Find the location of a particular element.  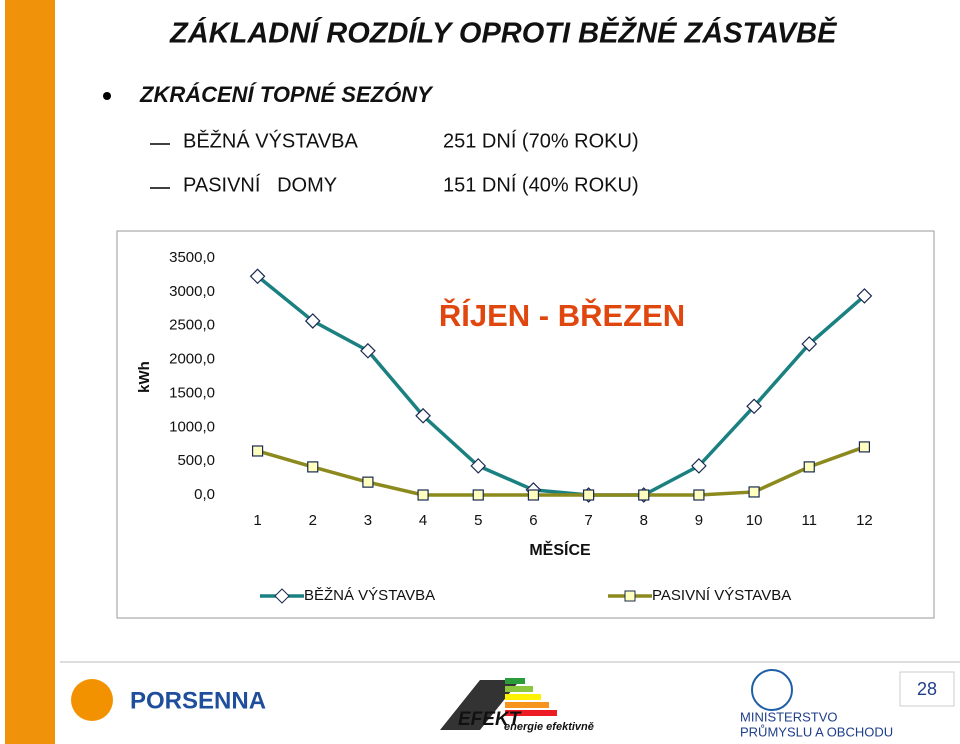

y-axis-label: kWh is located at coordinates (144, 377).